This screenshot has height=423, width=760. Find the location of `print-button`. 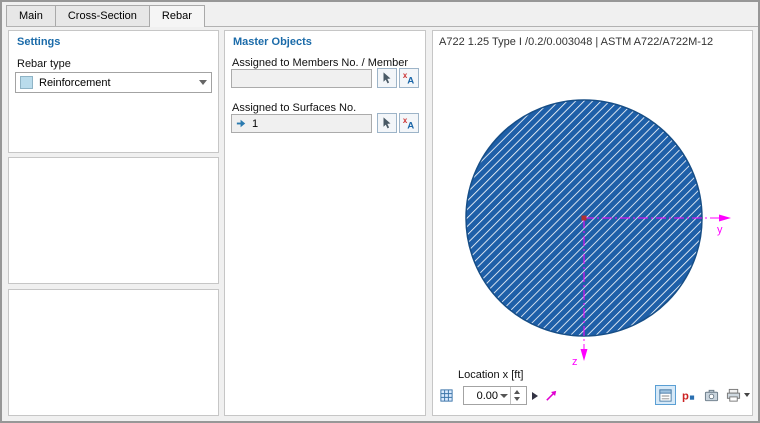

print-button is located at coordinates (737, 395).